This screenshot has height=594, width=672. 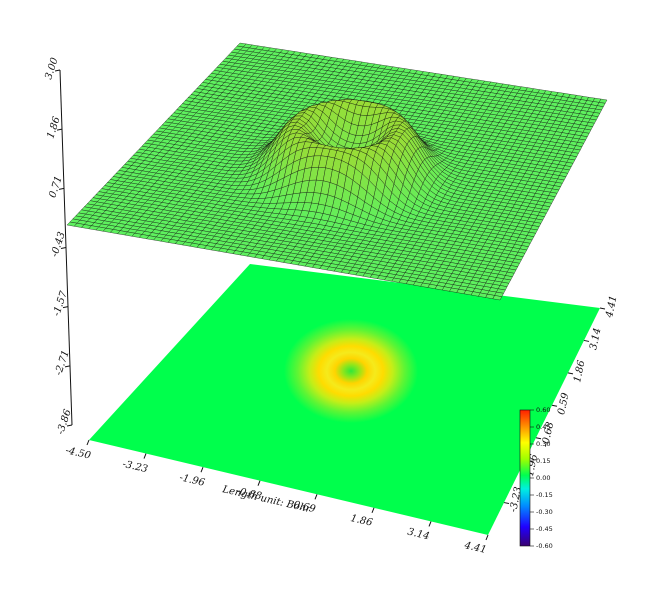 I want to click on colorbar-tick-label: 0.00, so click(x=543, y=478).